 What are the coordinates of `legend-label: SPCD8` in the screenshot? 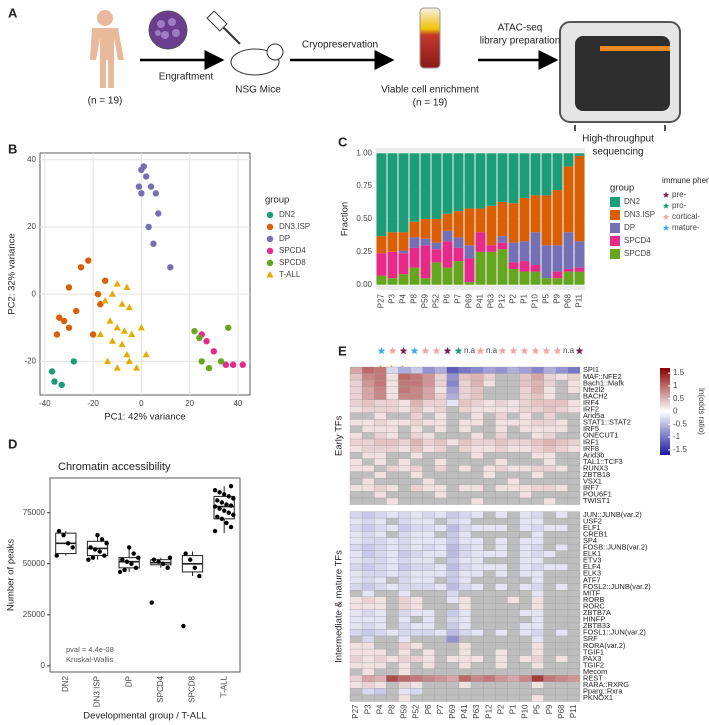 It's located at (637, 253).